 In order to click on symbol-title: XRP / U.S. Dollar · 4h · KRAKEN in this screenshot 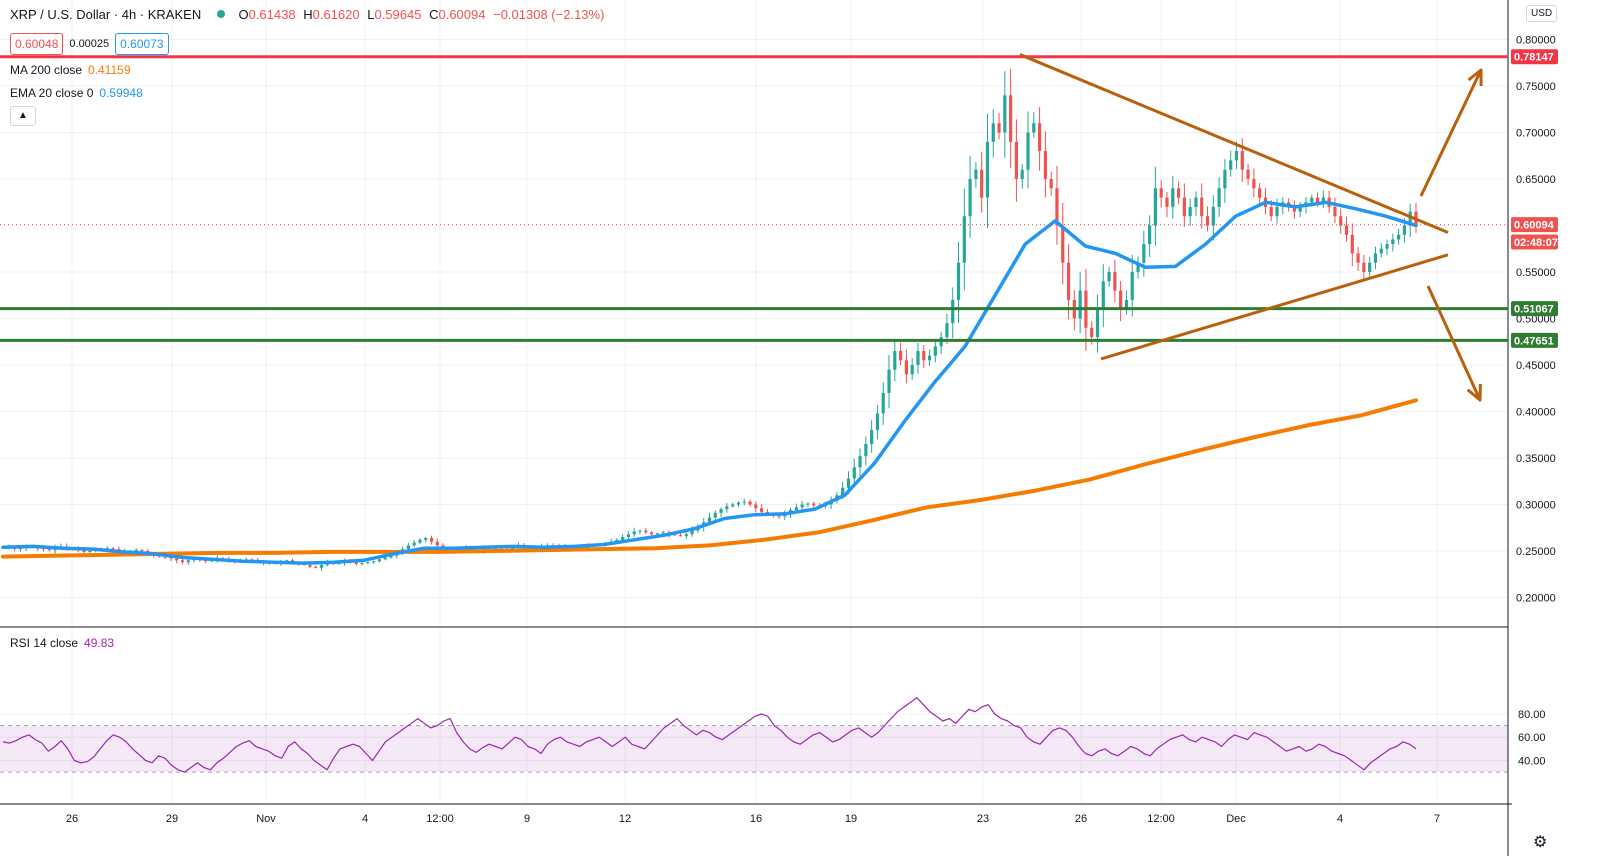, I will do `click(106, 14)`.